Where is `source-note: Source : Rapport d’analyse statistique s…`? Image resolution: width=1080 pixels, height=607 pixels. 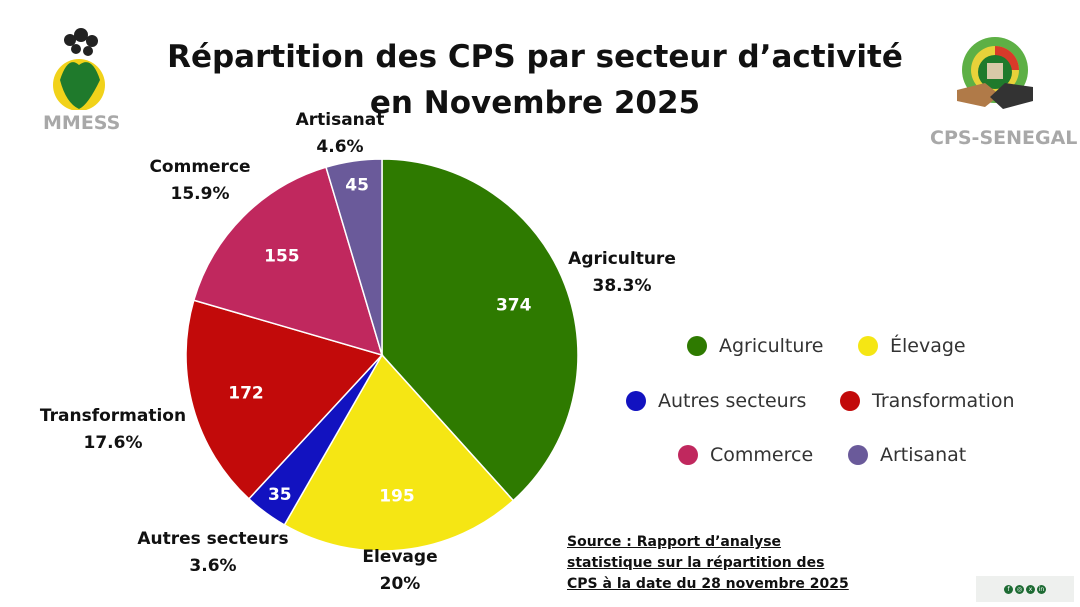
source-note: Source : Rapport d’analyse statistique s… is located at coordinates (708, 563).